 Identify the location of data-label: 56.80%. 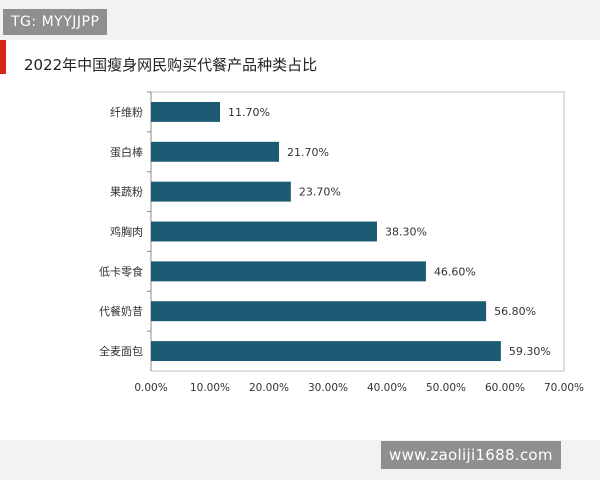
(515, 311).